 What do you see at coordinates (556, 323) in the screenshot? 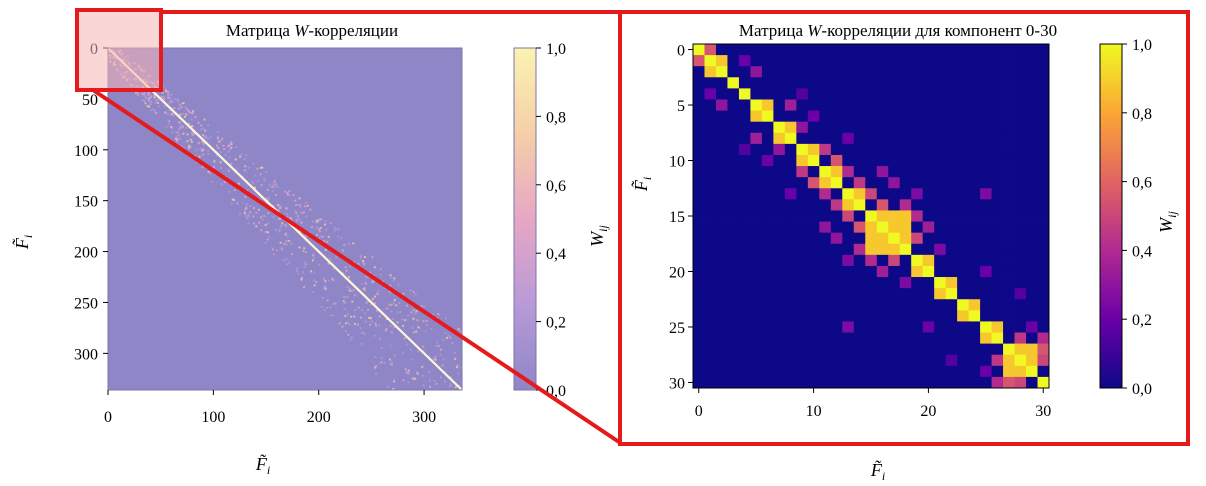
I see `left-colorbar-tick-label: 0,2` at bounding box center [556, 323].